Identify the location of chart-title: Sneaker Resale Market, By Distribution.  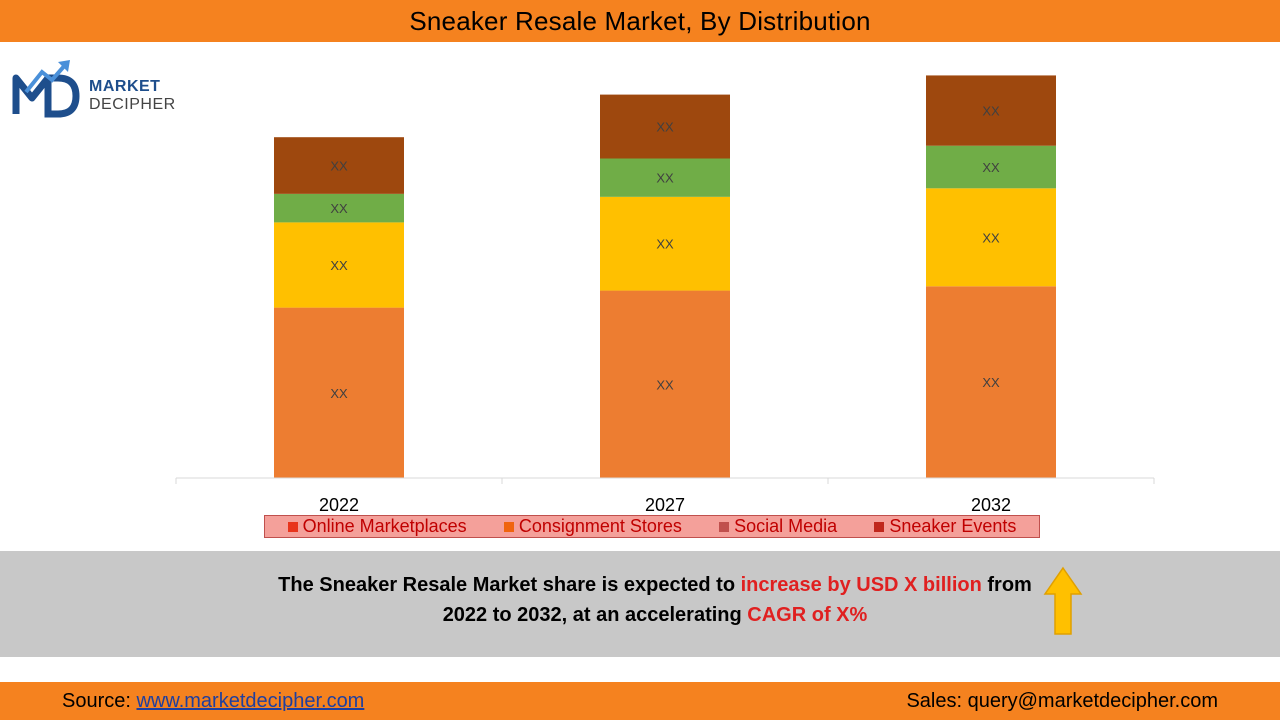
(640, 20).